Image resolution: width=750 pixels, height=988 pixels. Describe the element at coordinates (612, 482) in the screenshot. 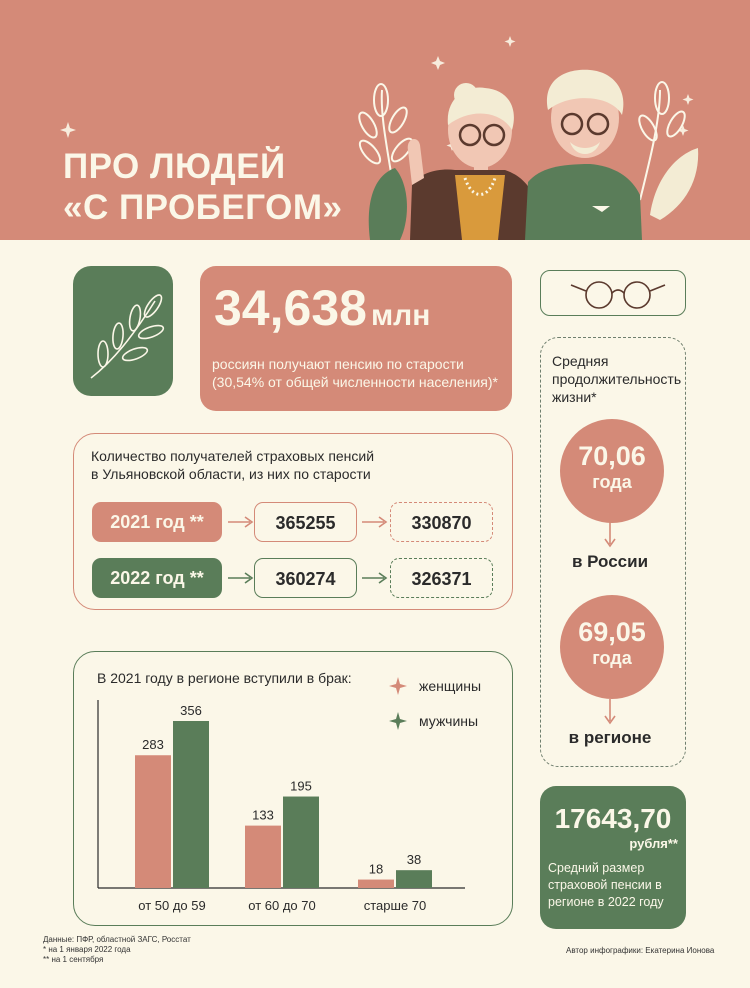

I see `life-expectancy-russia-unit: года` at that location.